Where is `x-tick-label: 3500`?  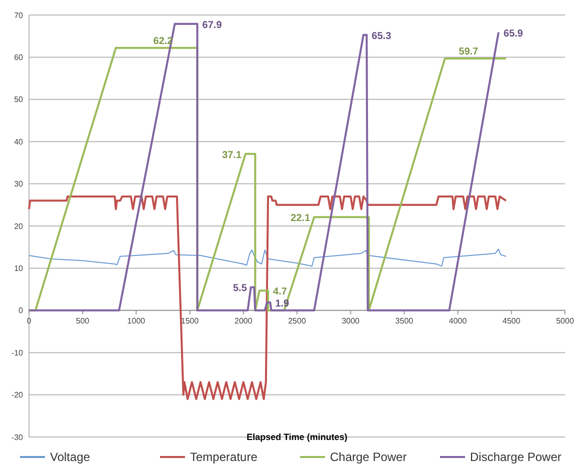 x-tick-label: 3500 is located at coordinates (404, 321).